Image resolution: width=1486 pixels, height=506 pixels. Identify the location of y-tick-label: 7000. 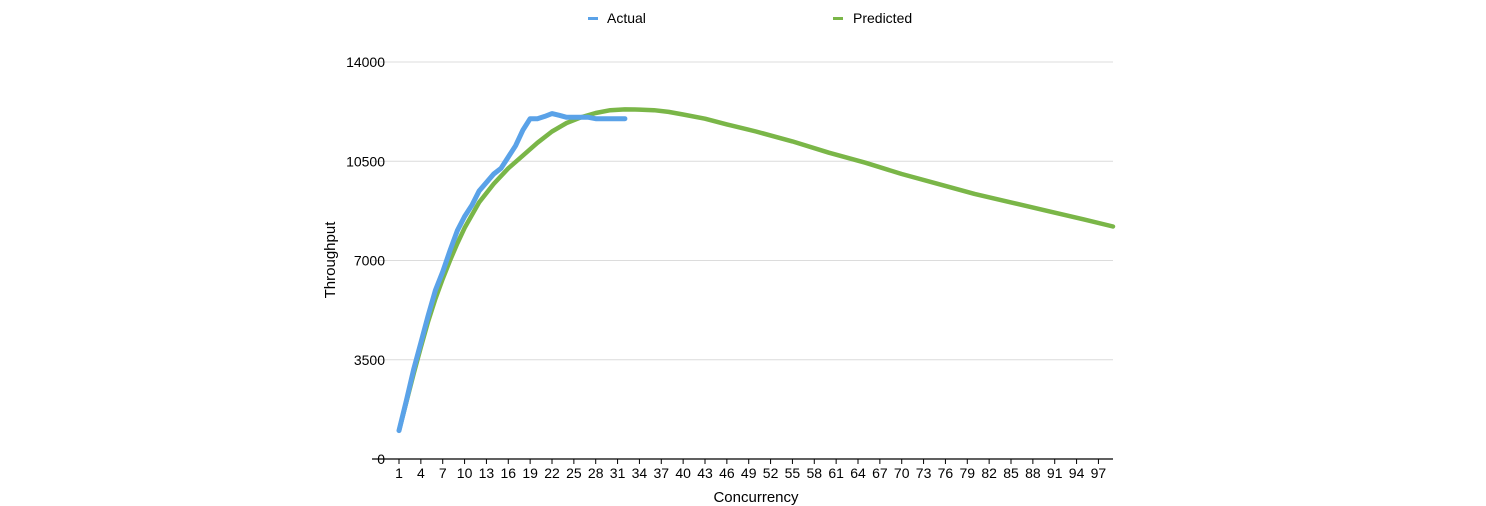
(369, 261).